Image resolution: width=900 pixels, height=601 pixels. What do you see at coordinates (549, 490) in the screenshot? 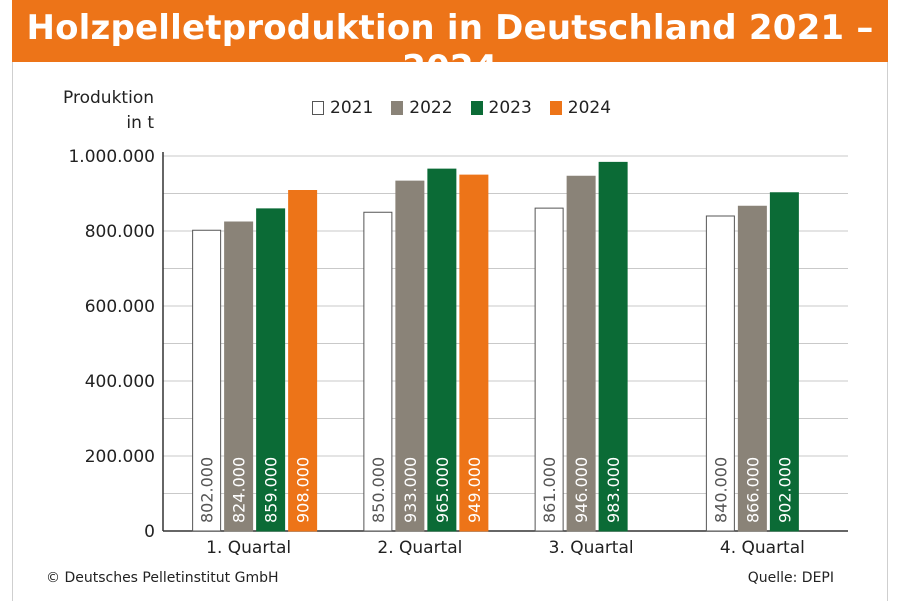
I see `bar-data-label: 861.000` at bounding box center [549, 490].